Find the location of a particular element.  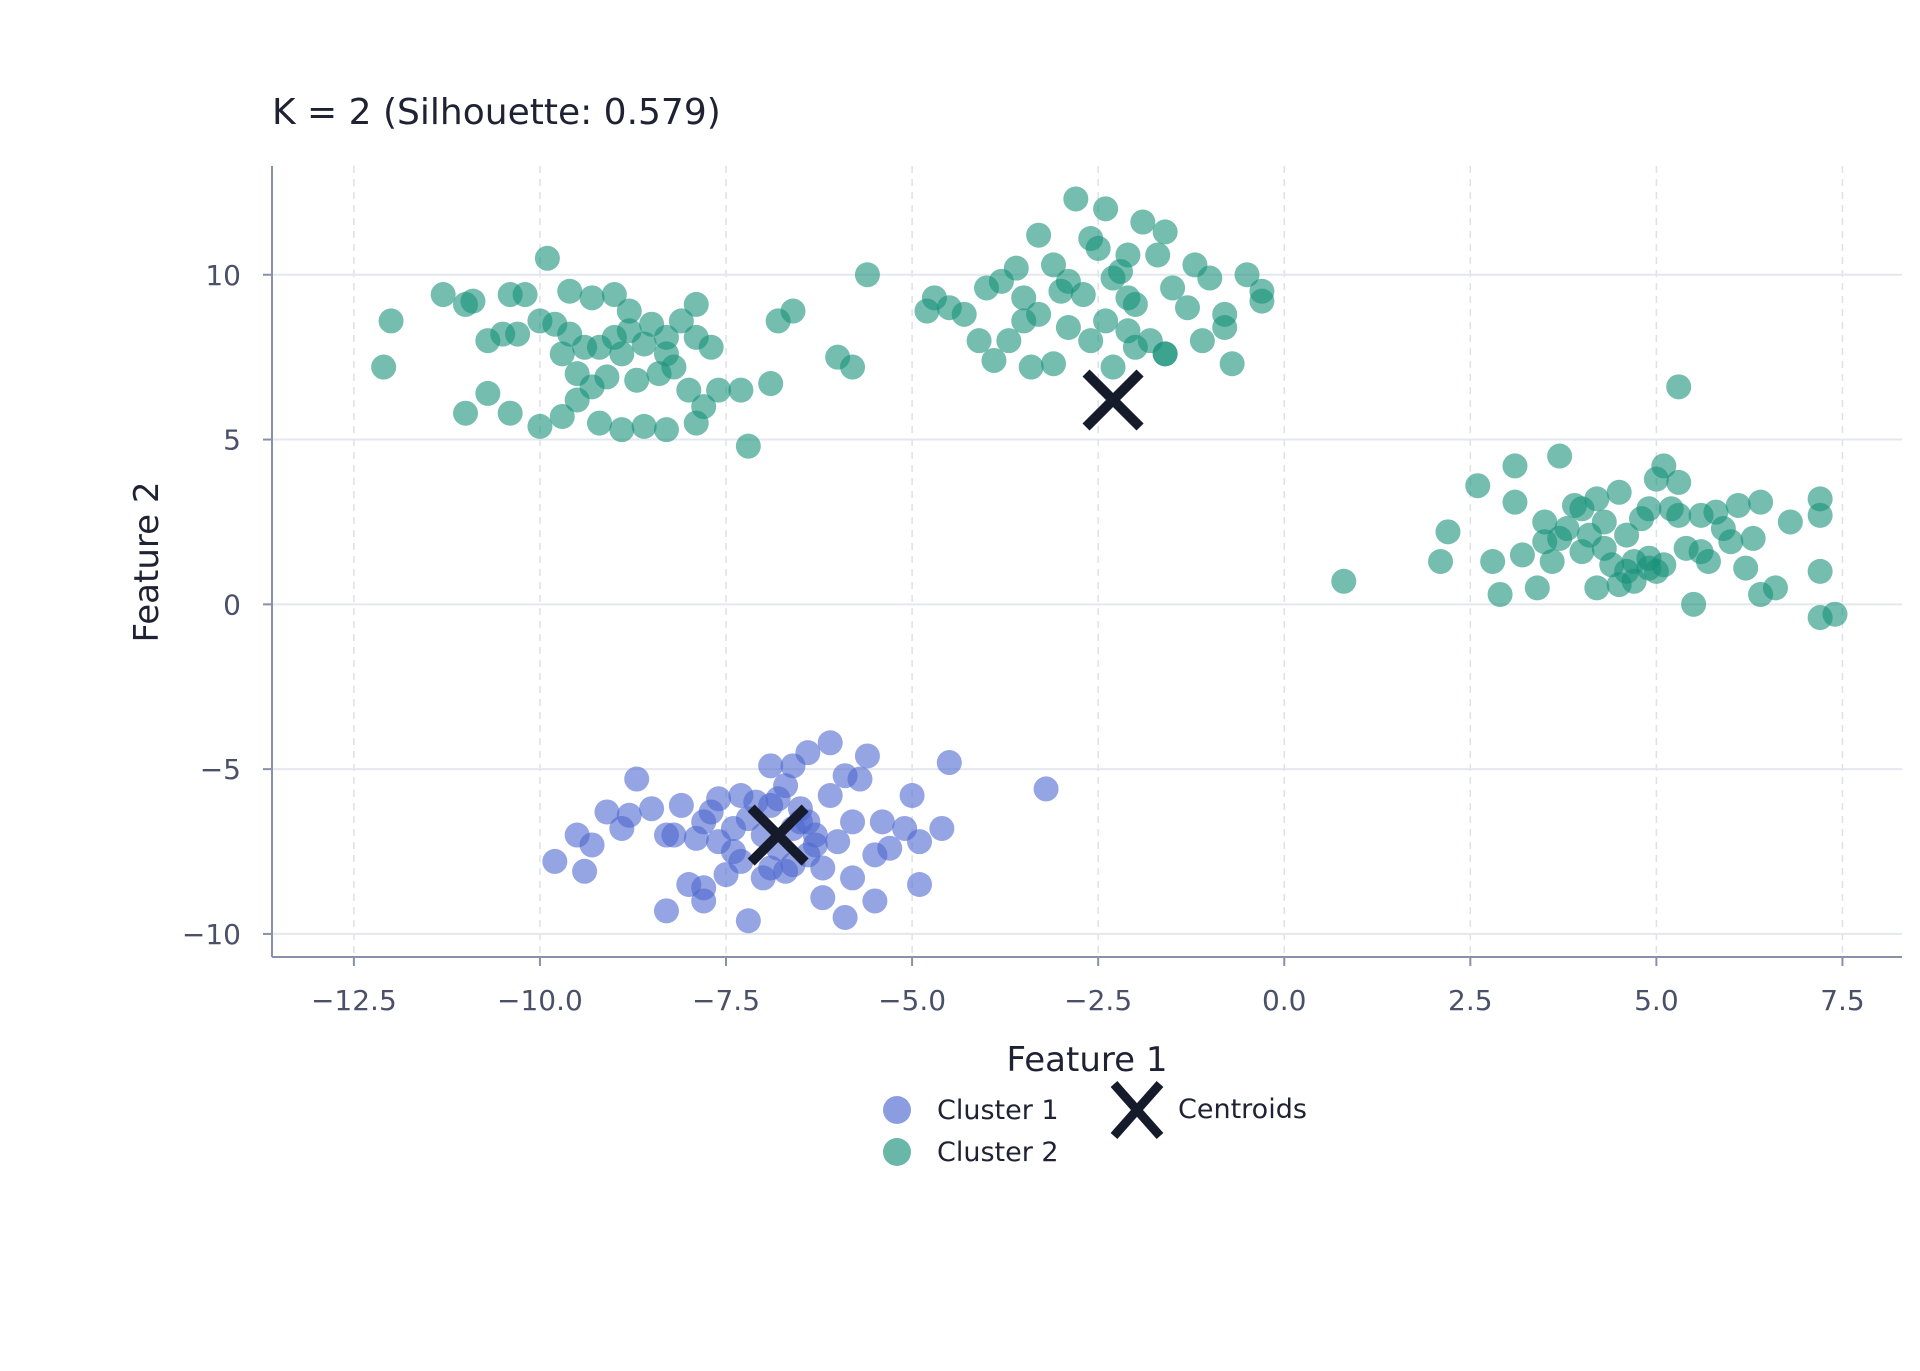

x-tick-label: 7.5 is located at coordinates (1842, 1000).